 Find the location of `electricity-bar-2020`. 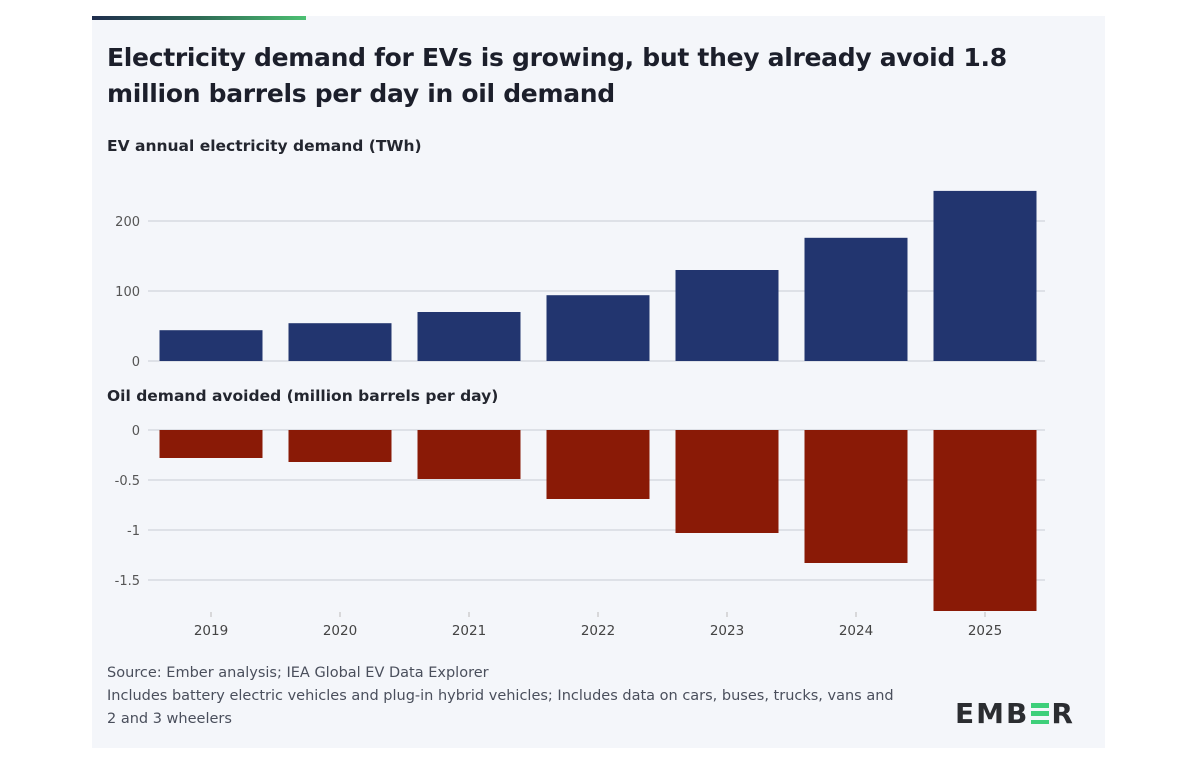

electricity-bar-2020 is located at coordinates (340, 342).